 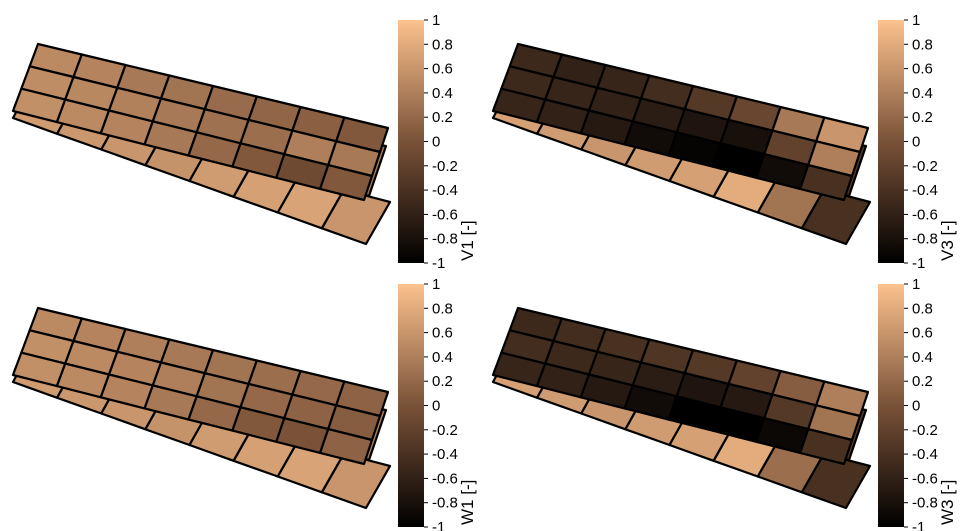 I want to click on colorbar-label: V3 [-], so click(x=947, y=240).